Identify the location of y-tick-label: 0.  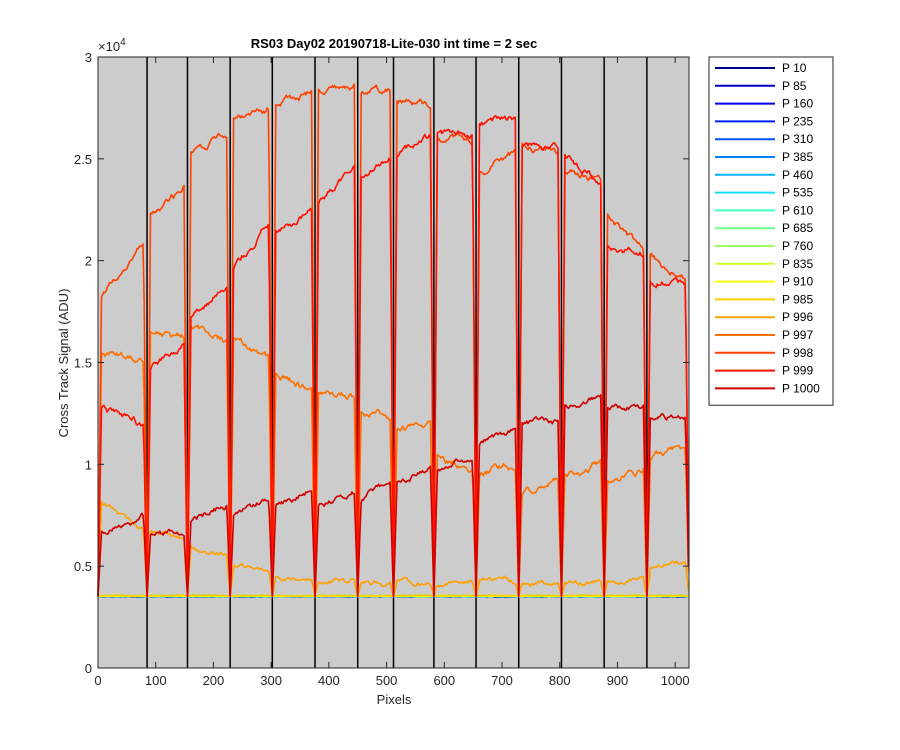
(88, 668).